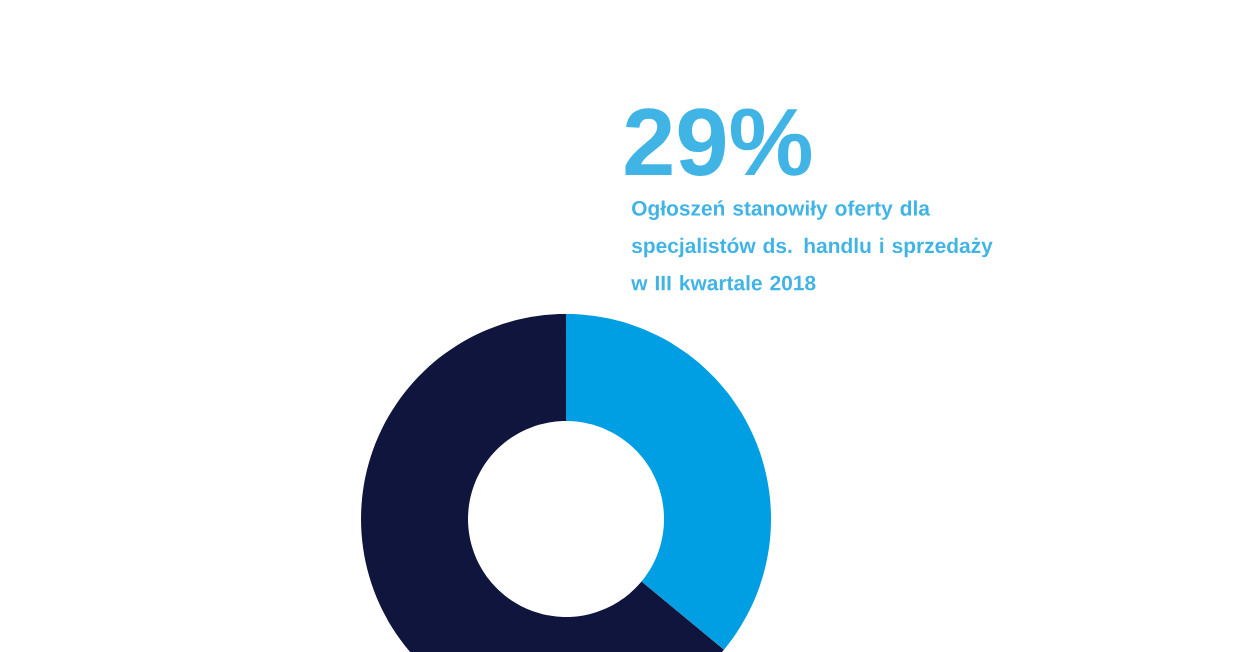 This screenshot has height=652, width=1238. What do you see at coordinates (812, 245) in the screenshot?
I see `chart-subtitle: Ogłoszeń stanowiły oferty dla specjalistów ds. handlu i sprzedaży w III kwartale 2018` at bounding box center [812, 245].